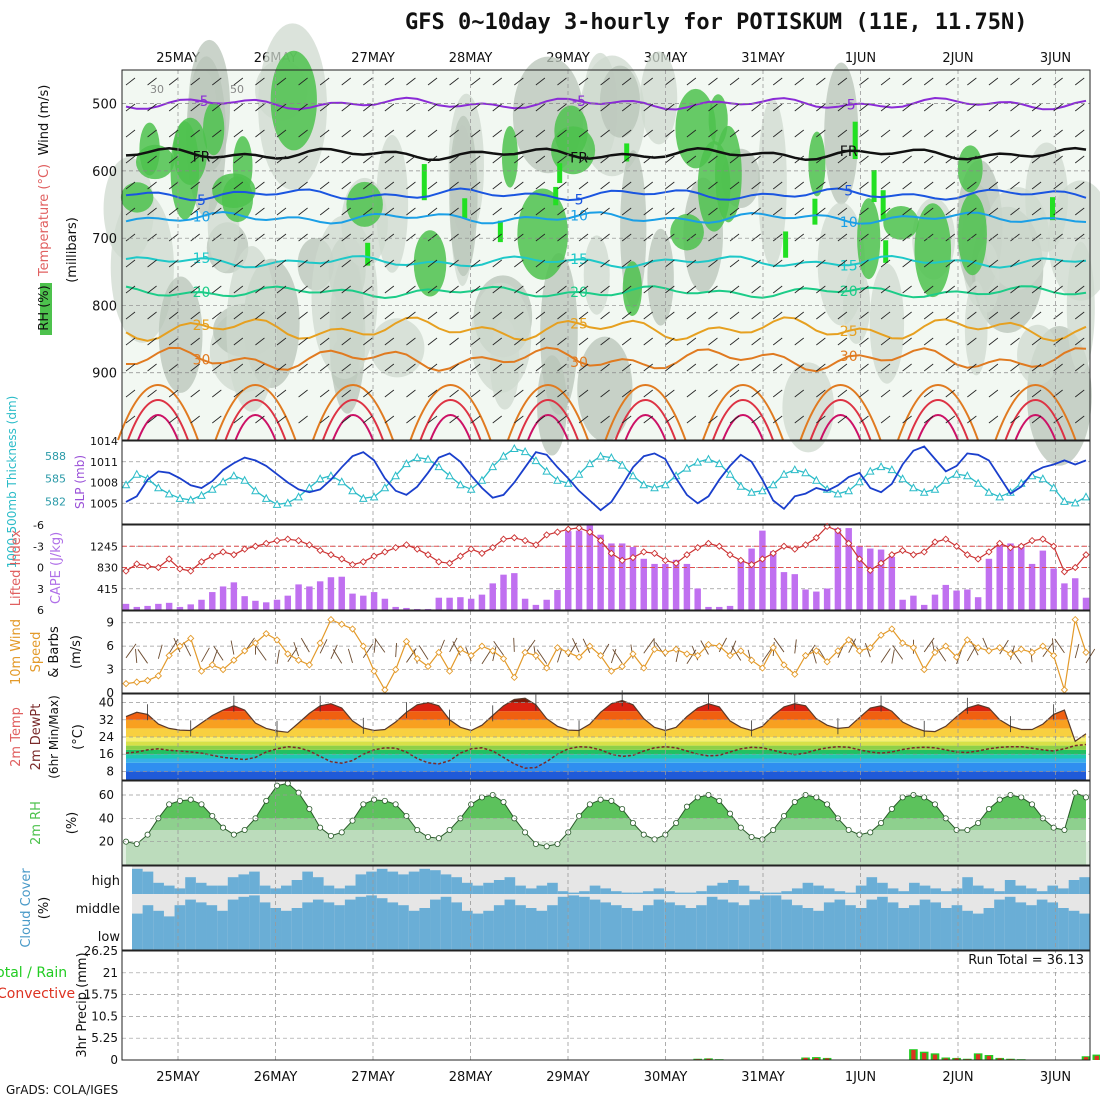 The image size is (1100, 1100). Describe the element at coordinates (190, 151) in the screenshot. I see `rh-moist` at that location.